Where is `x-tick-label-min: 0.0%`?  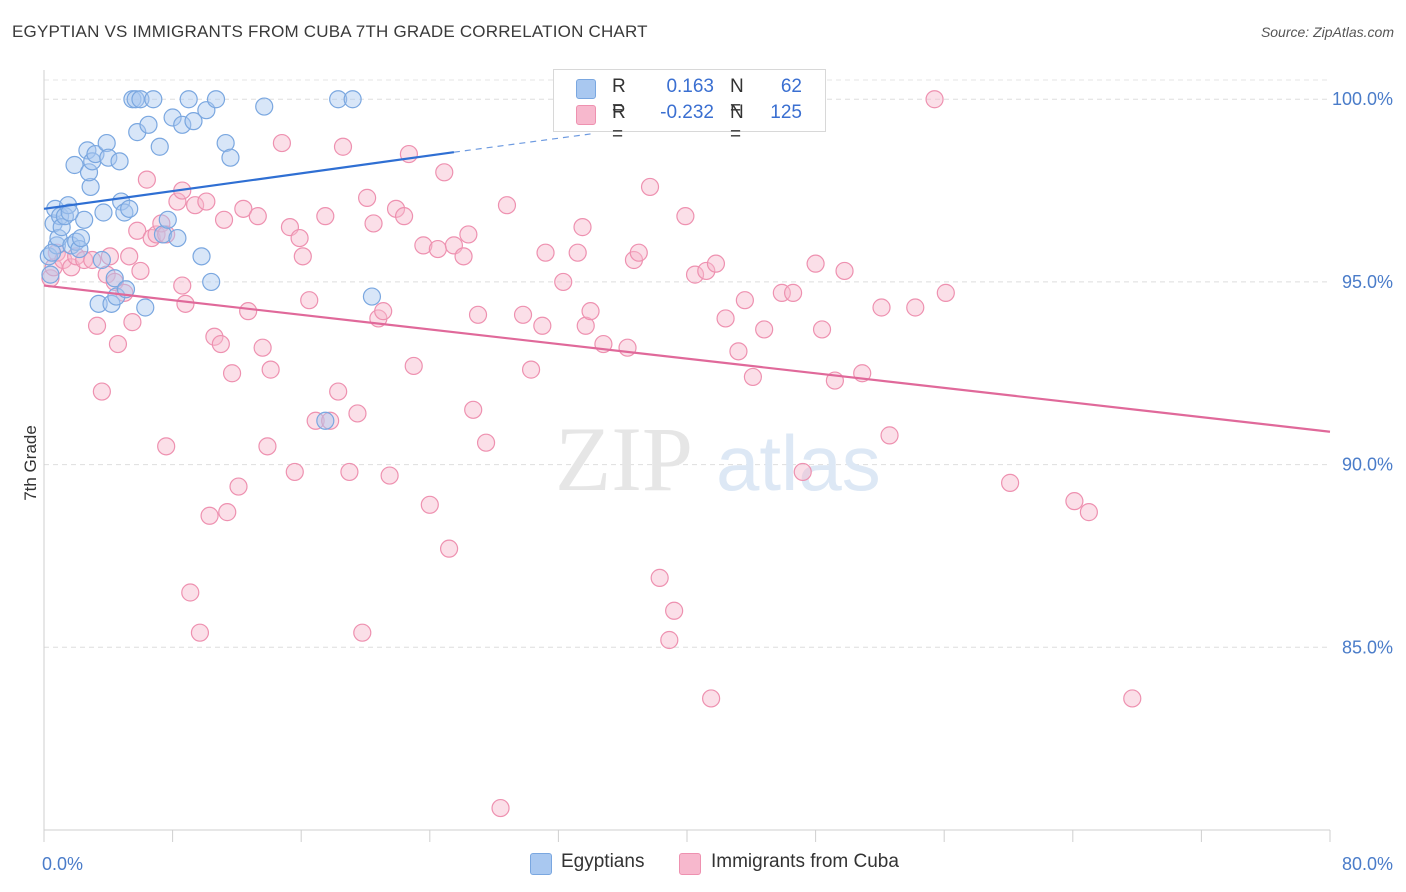 x-tick-label-min: 0.0% is located at coordinates (62, 864).